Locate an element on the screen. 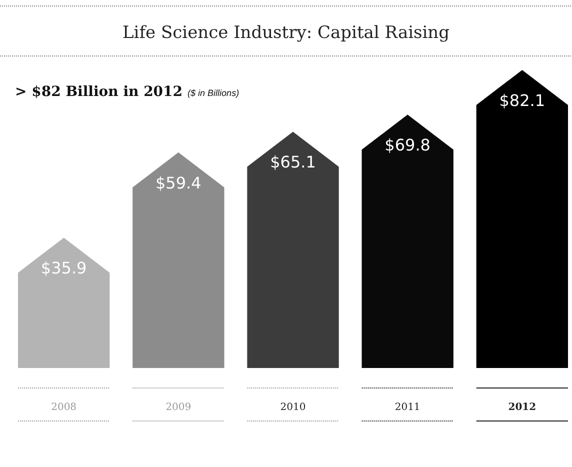  data-label: $65.1 is located at coordinates (293, 162).